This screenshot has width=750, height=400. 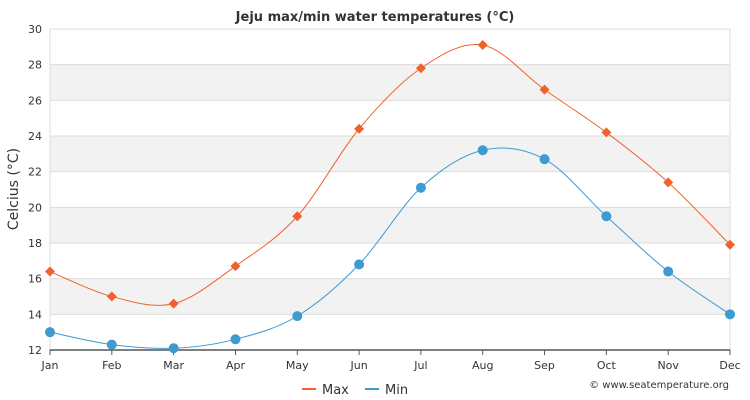 I want to click on x-tick-label: Mar, so click(x=173, y=365).